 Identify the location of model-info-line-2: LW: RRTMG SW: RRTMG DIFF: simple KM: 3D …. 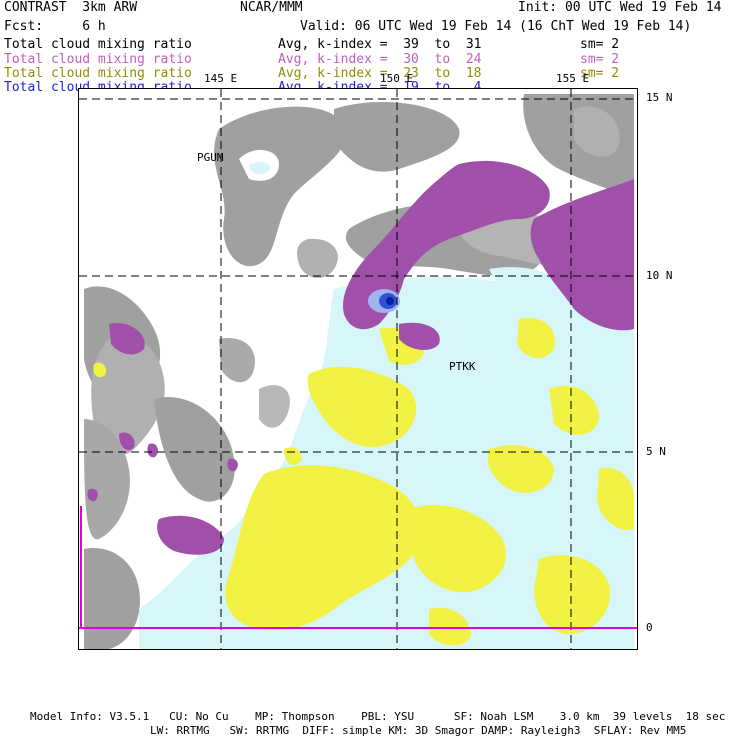
(418, 730).